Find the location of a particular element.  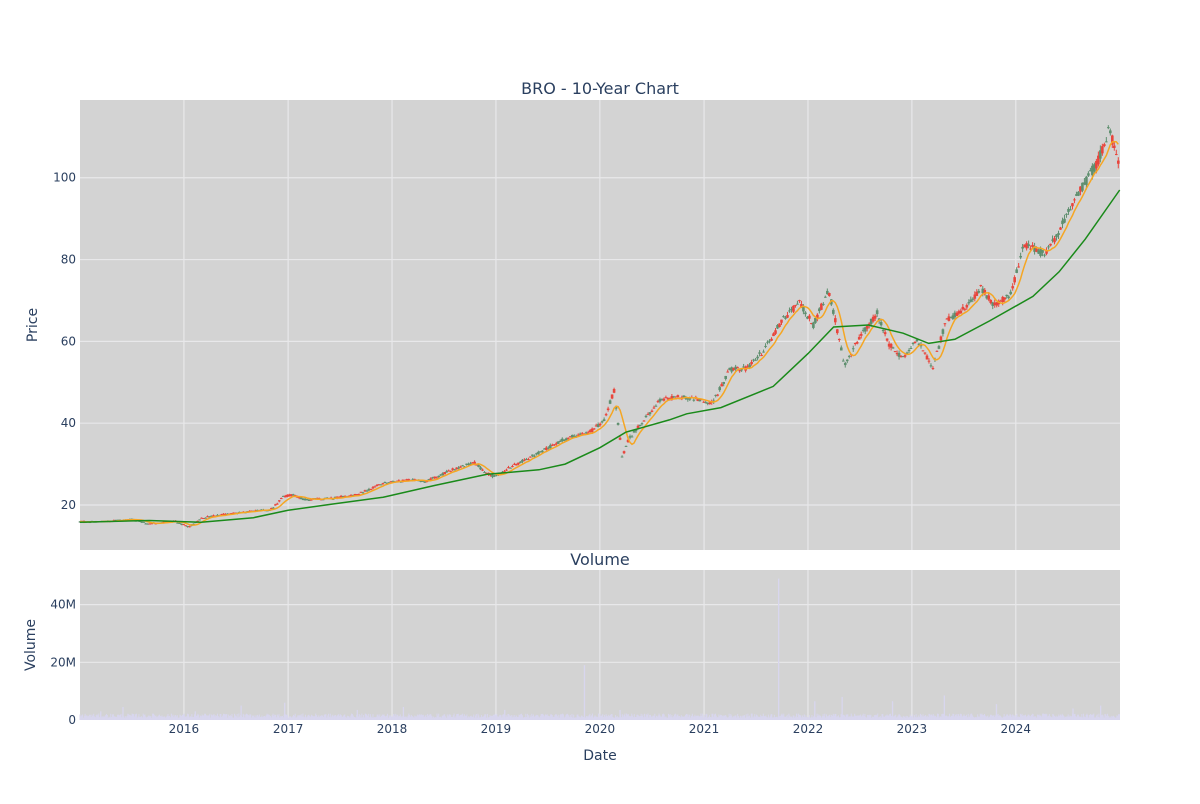

x-tick-label: 2021 is located at coordinates (704, 729).